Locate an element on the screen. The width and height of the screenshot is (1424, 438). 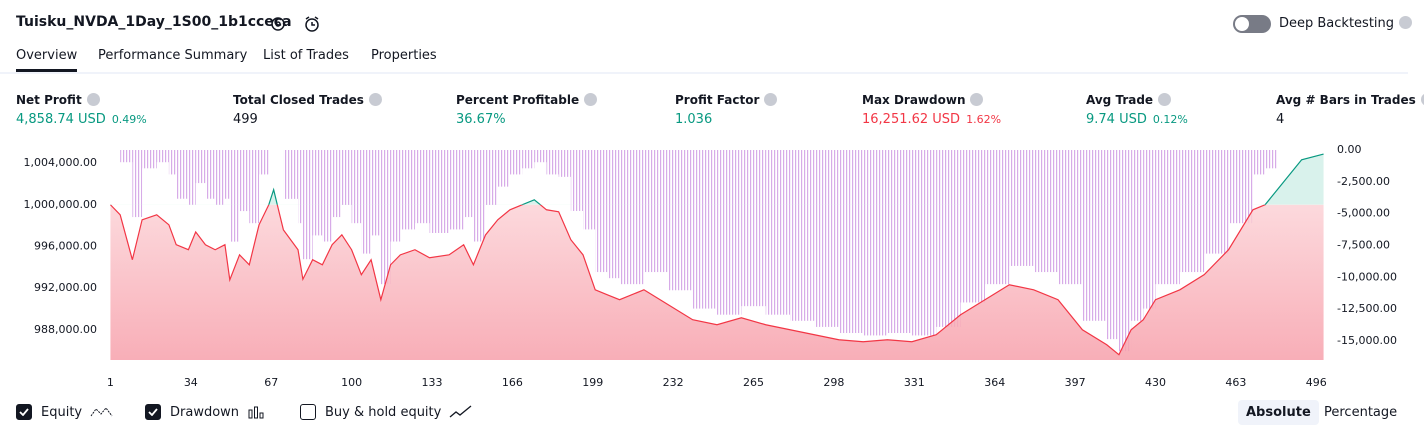
strategy-title: Tuisku_NVDA_1Day_1S00_1b1cceca is located at coordinates (154, 22).